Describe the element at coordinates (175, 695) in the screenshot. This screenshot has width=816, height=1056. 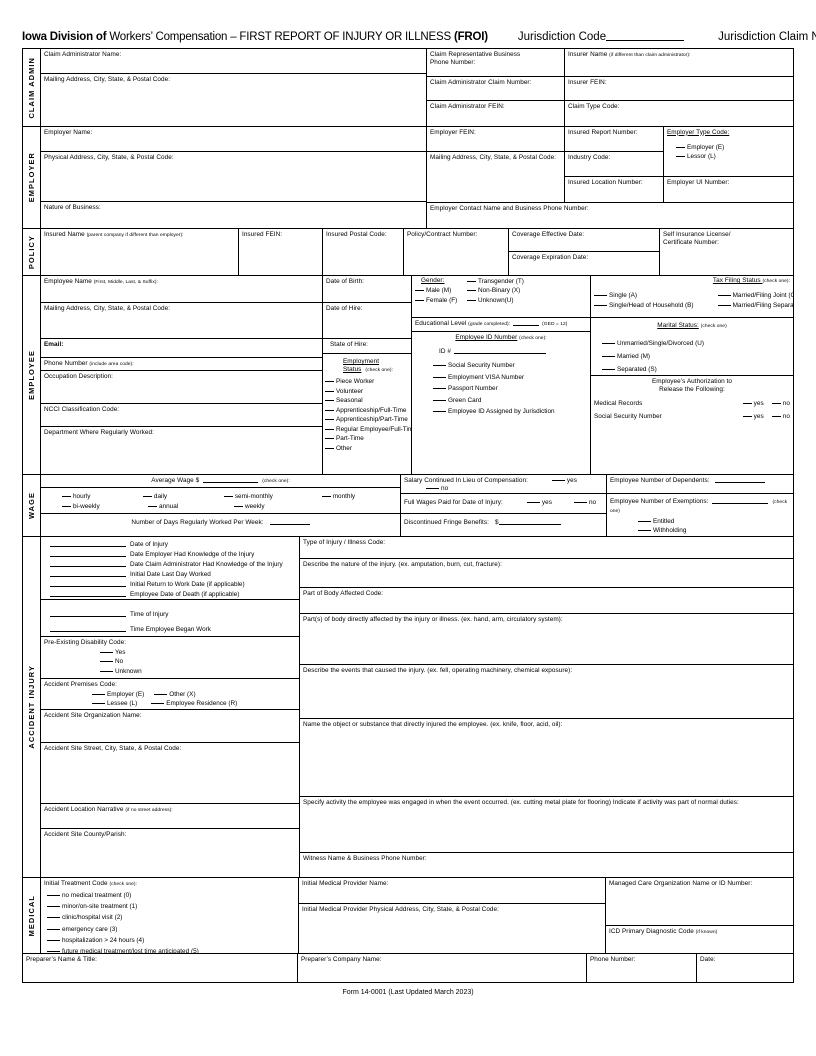
I see `premises-option-other: Other (X)` at that location.